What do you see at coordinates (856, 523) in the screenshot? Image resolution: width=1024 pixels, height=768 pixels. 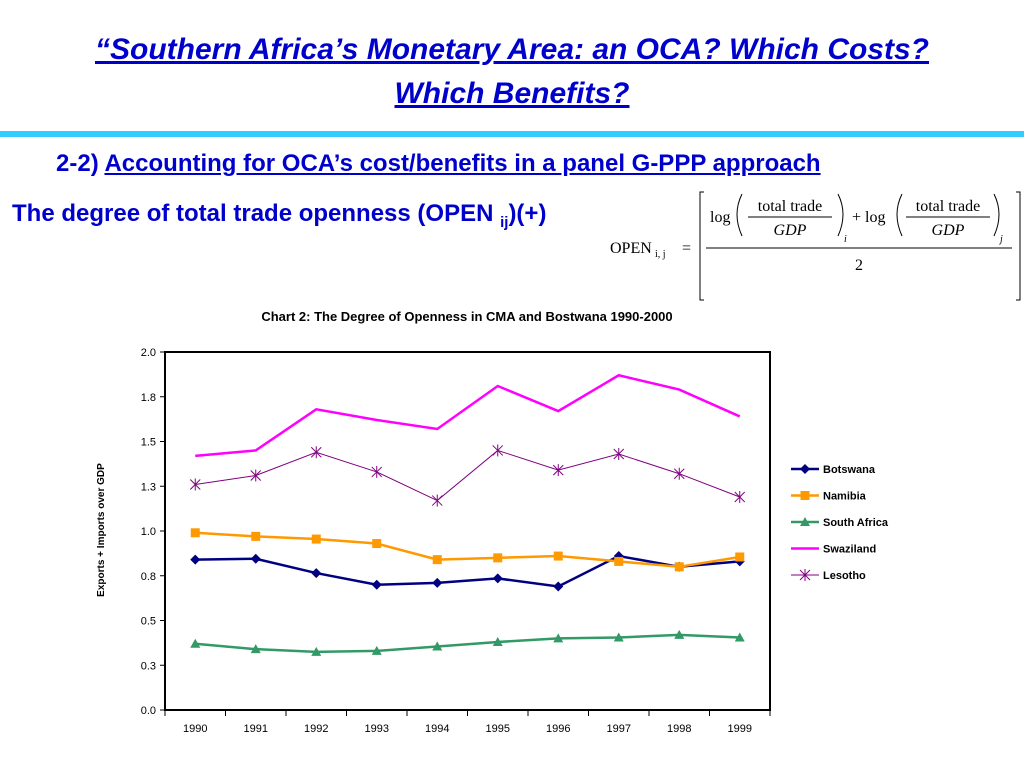 I see `legend-label: South Africa` at bounding box center [856, 523].